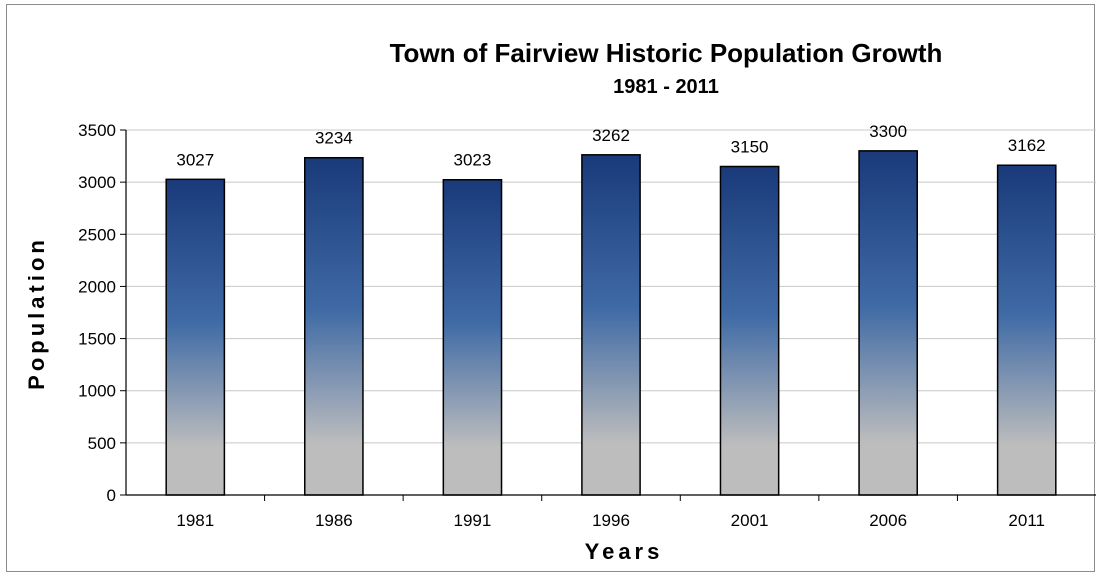  Describe the element at coordinates (750, 147) in the screenshot. I see `data-label-2001: 3150` at that location.